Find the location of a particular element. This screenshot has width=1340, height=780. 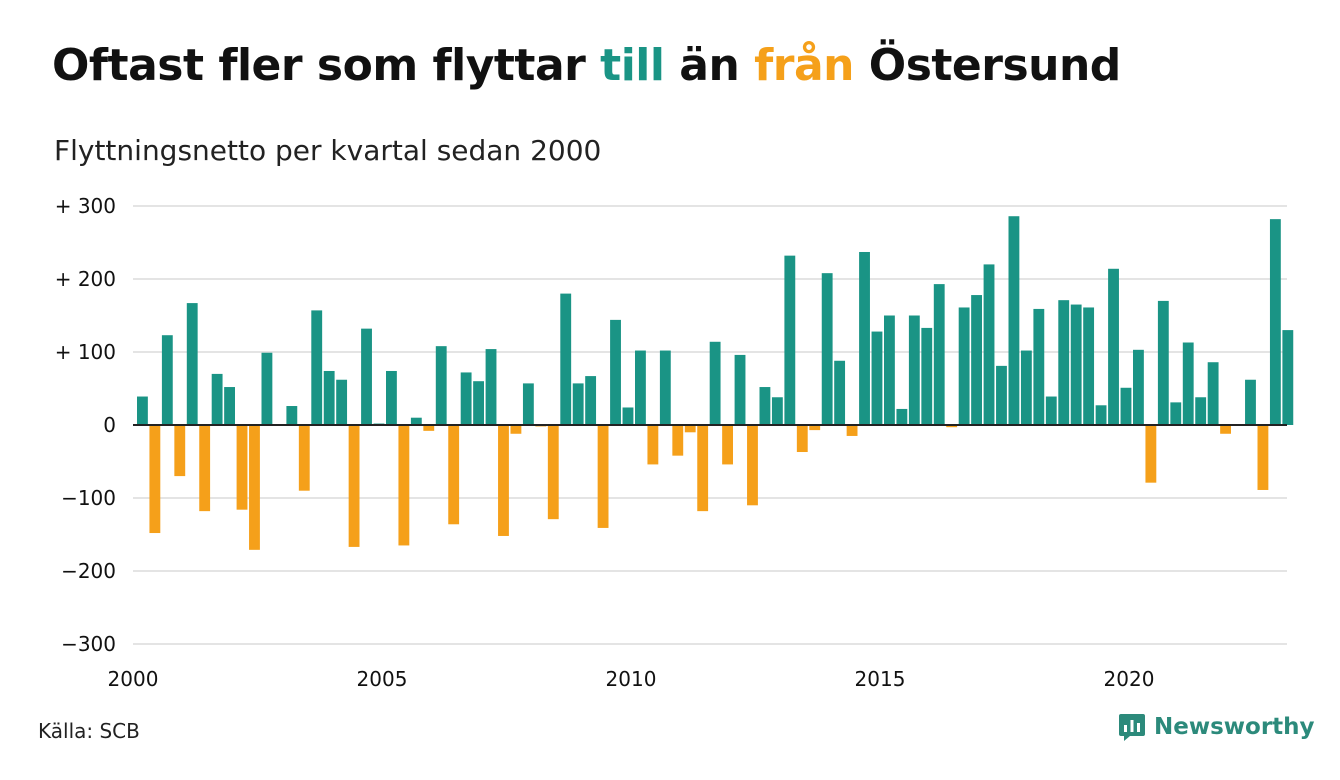

brand-name: Newsworthy is located at coordinates (1234, 727).